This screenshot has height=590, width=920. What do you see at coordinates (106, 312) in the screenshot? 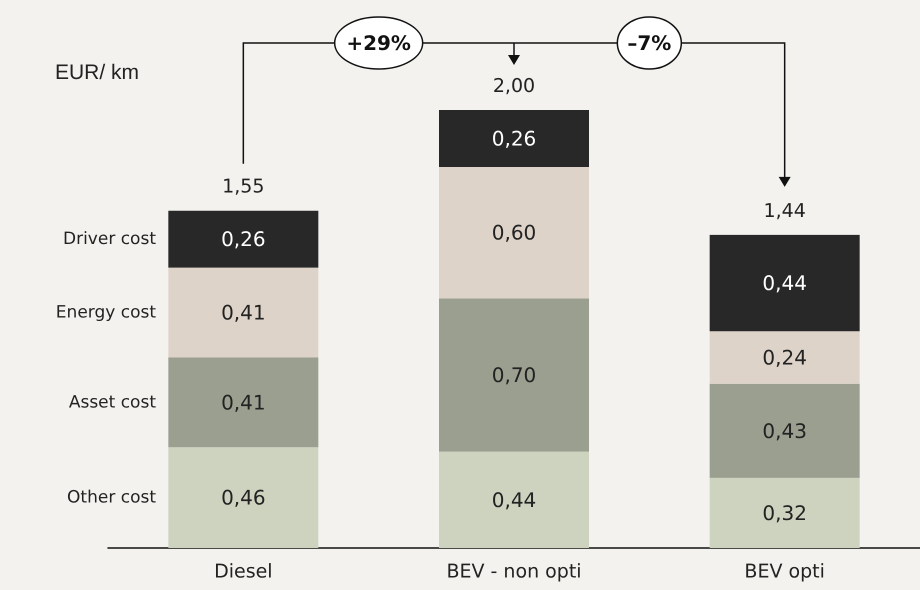
I see `series-label: Energy cost` at bounding box center [106, 312].